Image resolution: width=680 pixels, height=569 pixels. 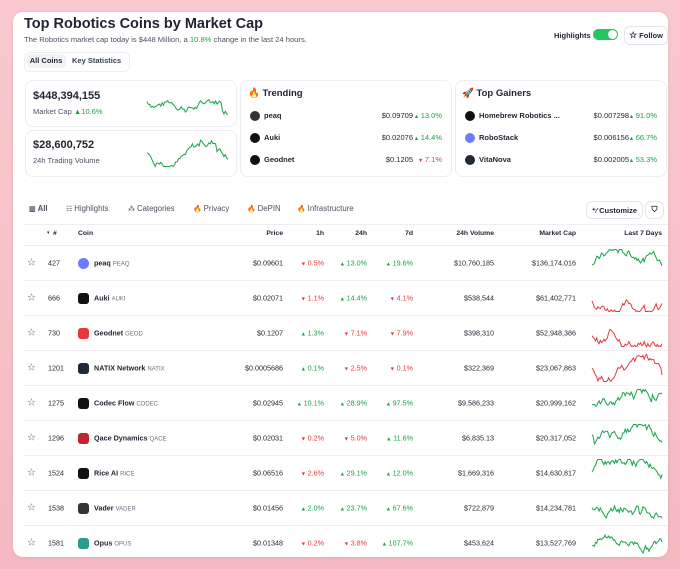 I want to click on coin-change-text: 91.0%, so click(x=646, y=115).